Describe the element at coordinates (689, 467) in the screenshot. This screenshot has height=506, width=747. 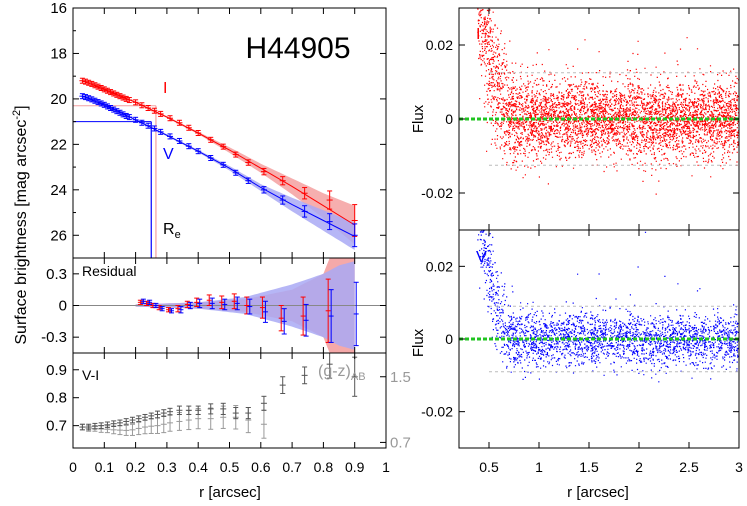
I see `flux-v-x-tick-label: 2.5` at that location.